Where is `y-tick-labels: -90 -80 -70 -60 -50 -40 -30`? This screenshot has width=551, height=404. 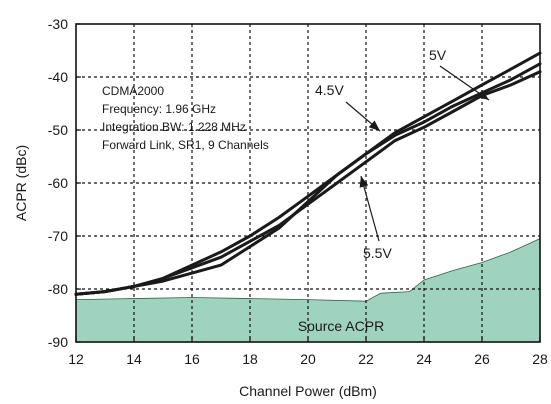
y-tick-labels: -90 -80 -70 -60 -50 -40 -30 is located at coordinates (58, 183).